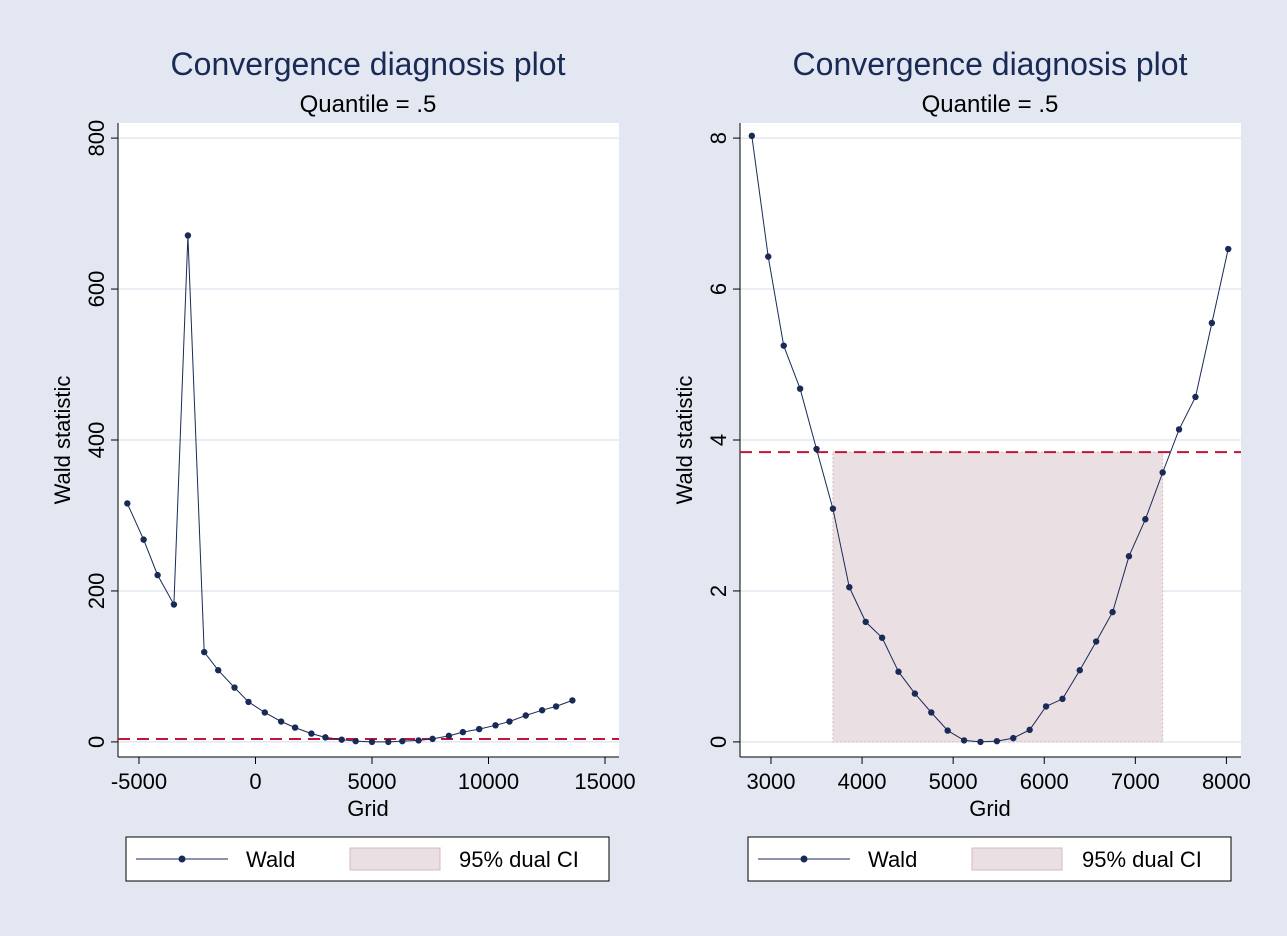 This screenshot has width=1287, height=936. Describe the element at coordinates (96, 591) in the screenshot. I see `y-tick-label: 200` at that location.